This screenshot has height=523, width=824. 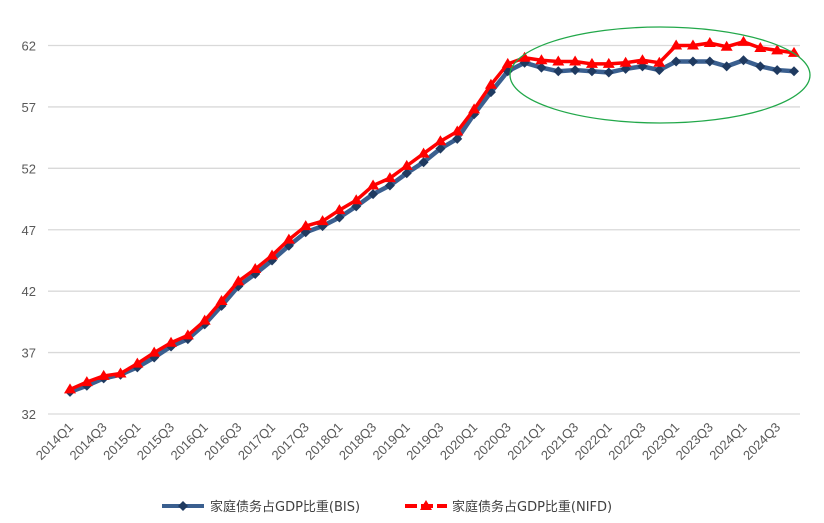 What do you see at coordinates (761, 441) in the screenshot?
I see `x-tick-label: 2024Q3` at bounding box center [761, 441].